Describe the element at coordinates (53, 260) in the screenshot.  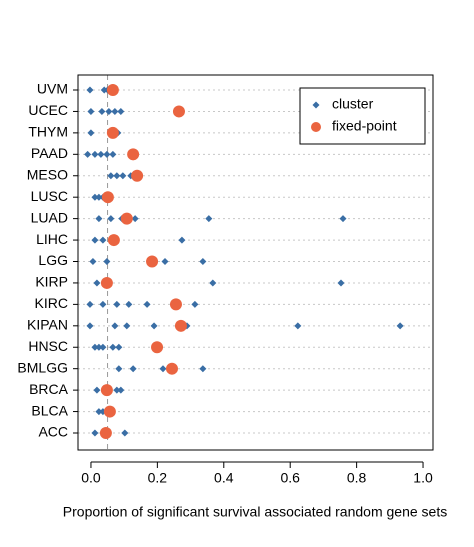
I see `y-tick-label: LGG` at that location.